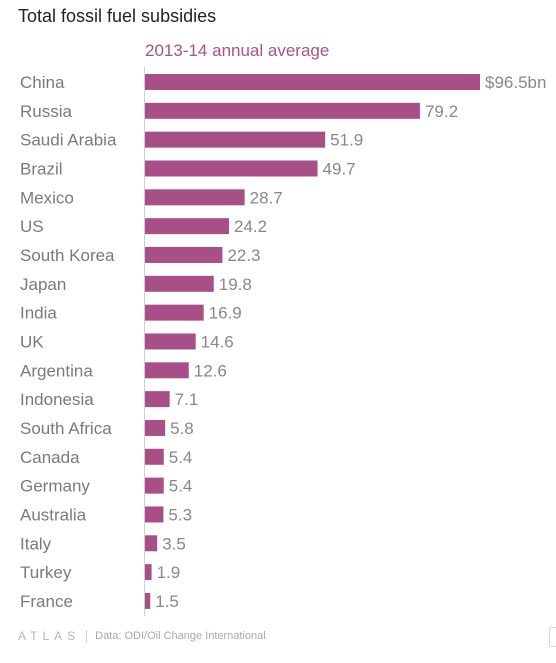 The image size is (556, 663). I want to click on data-source: Data: ODI/Oil Change International, so click(180, 636).